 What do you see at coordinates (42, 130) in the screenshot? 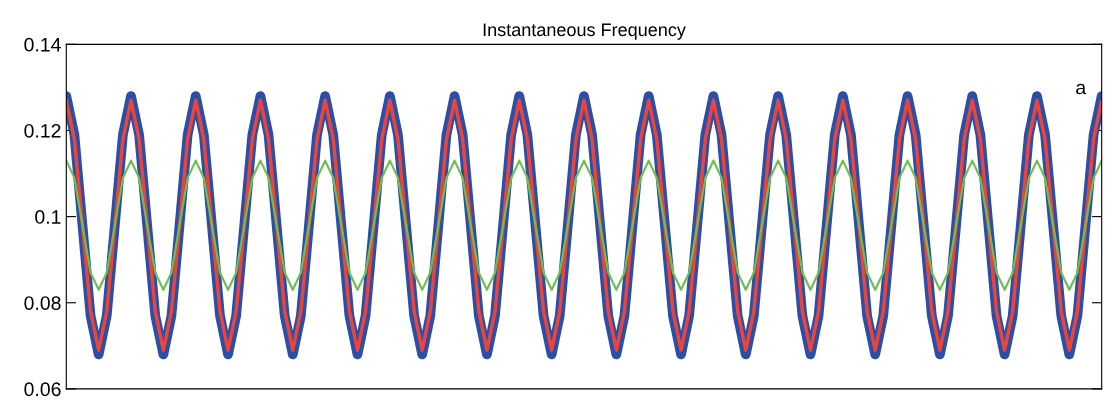
I see `y-tick-label: 0.12` at bounding box center [42, 130].